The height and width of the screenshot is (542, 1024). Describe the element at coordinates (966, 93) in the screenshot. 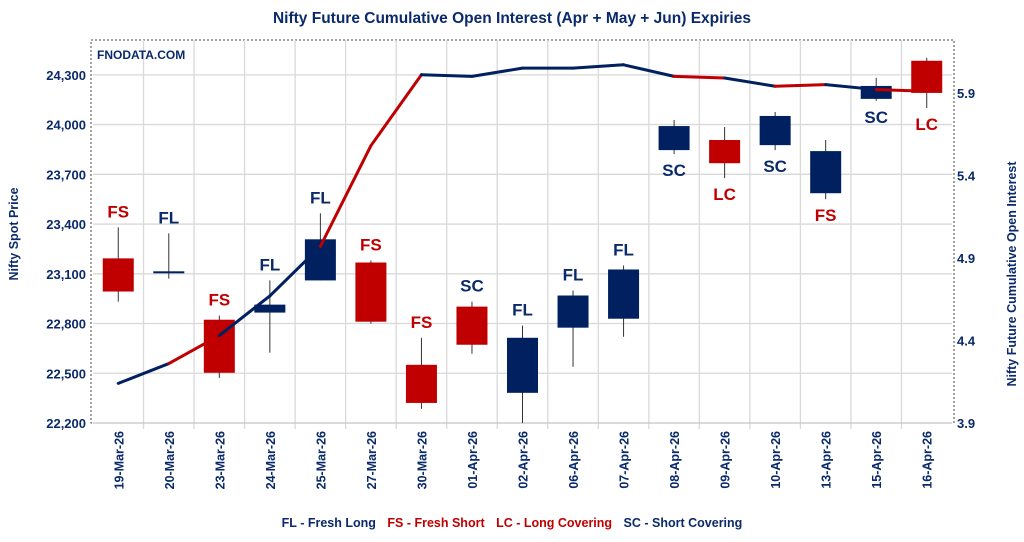

I see `y2-tick-label: 5.9` at that location.